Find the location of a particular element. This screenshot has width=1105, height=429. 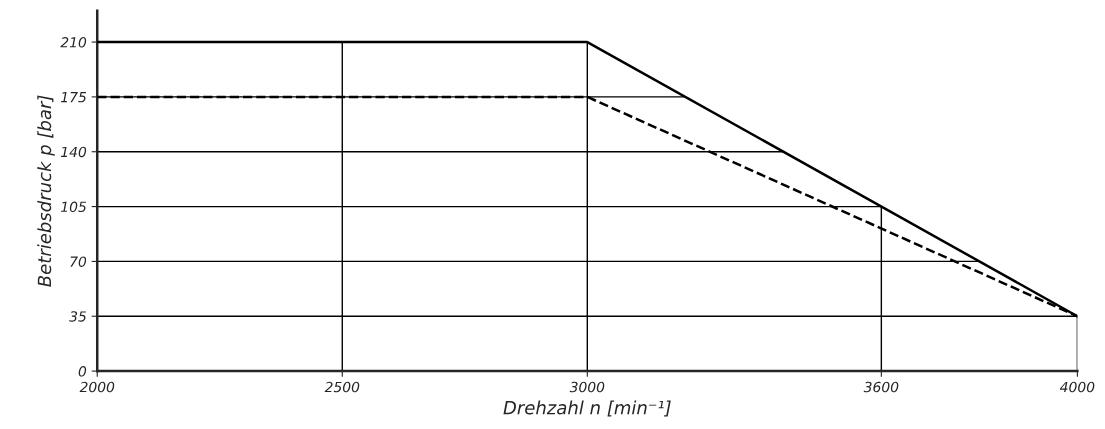

y-tick-label: 210 is located at coordinates (73, 42).